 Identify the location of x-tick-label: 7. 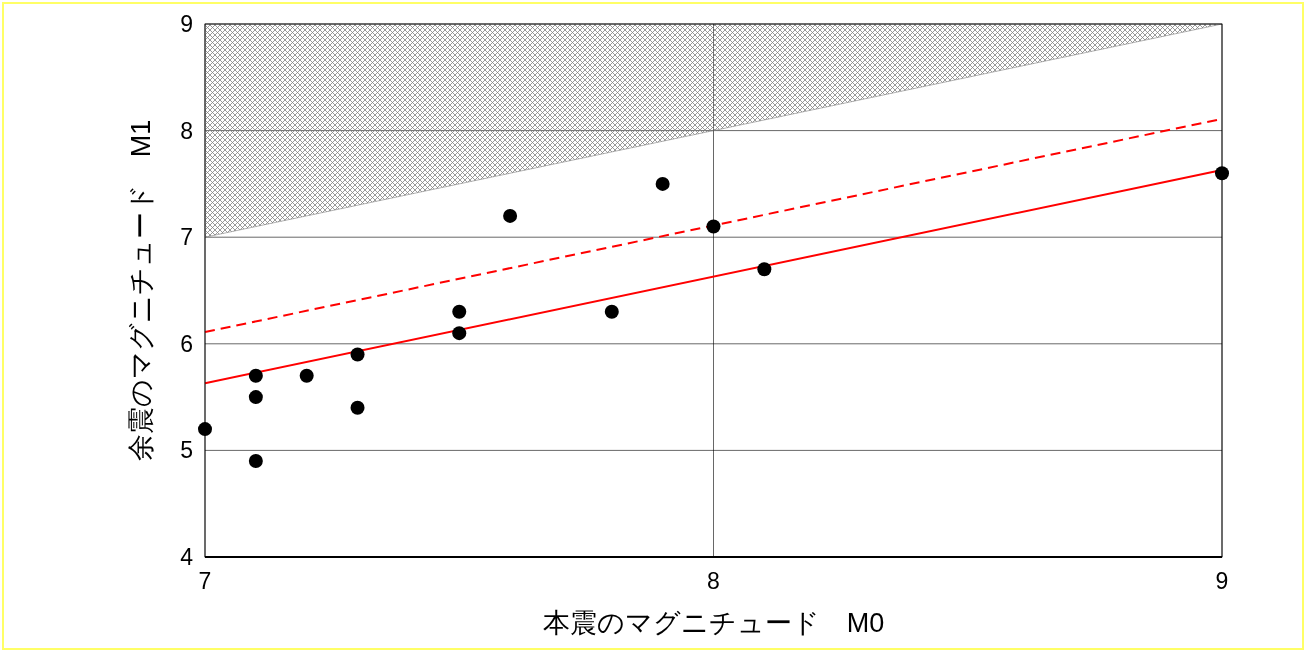
(205, 581).